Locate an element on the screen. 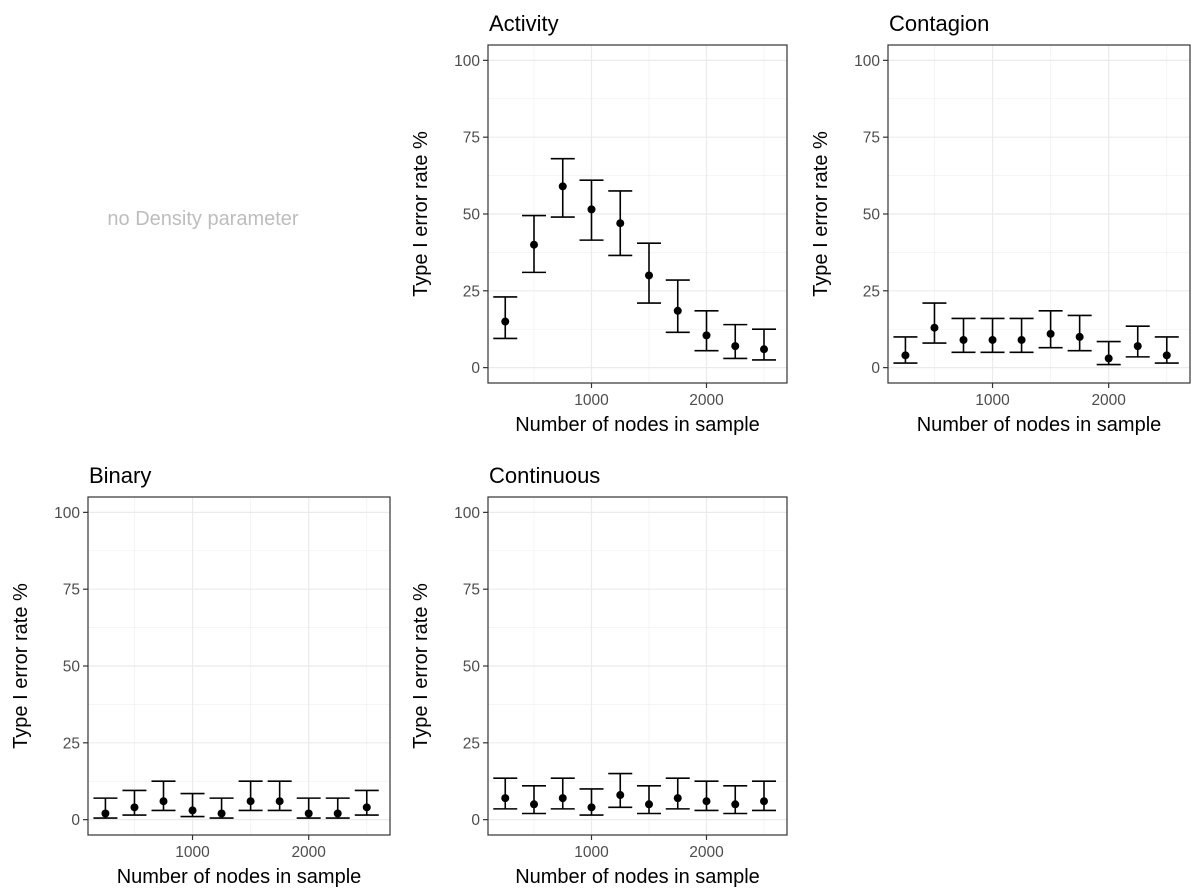  panel-title: Contagion is located at coordinates (939, 23).